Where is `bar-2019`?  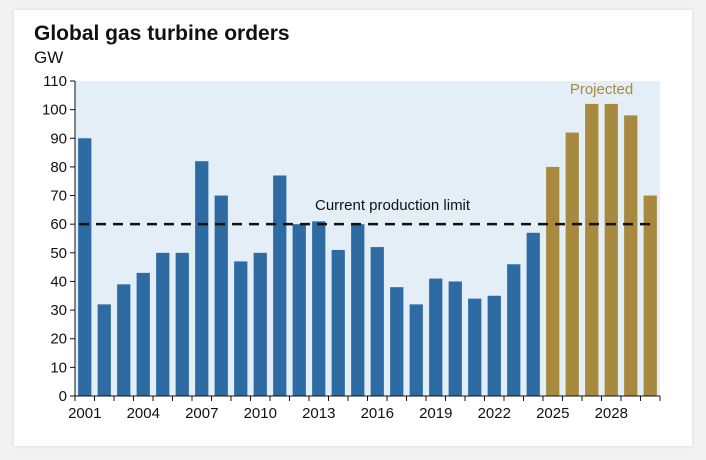
bar-2019 is located at coordinates (436, 337).